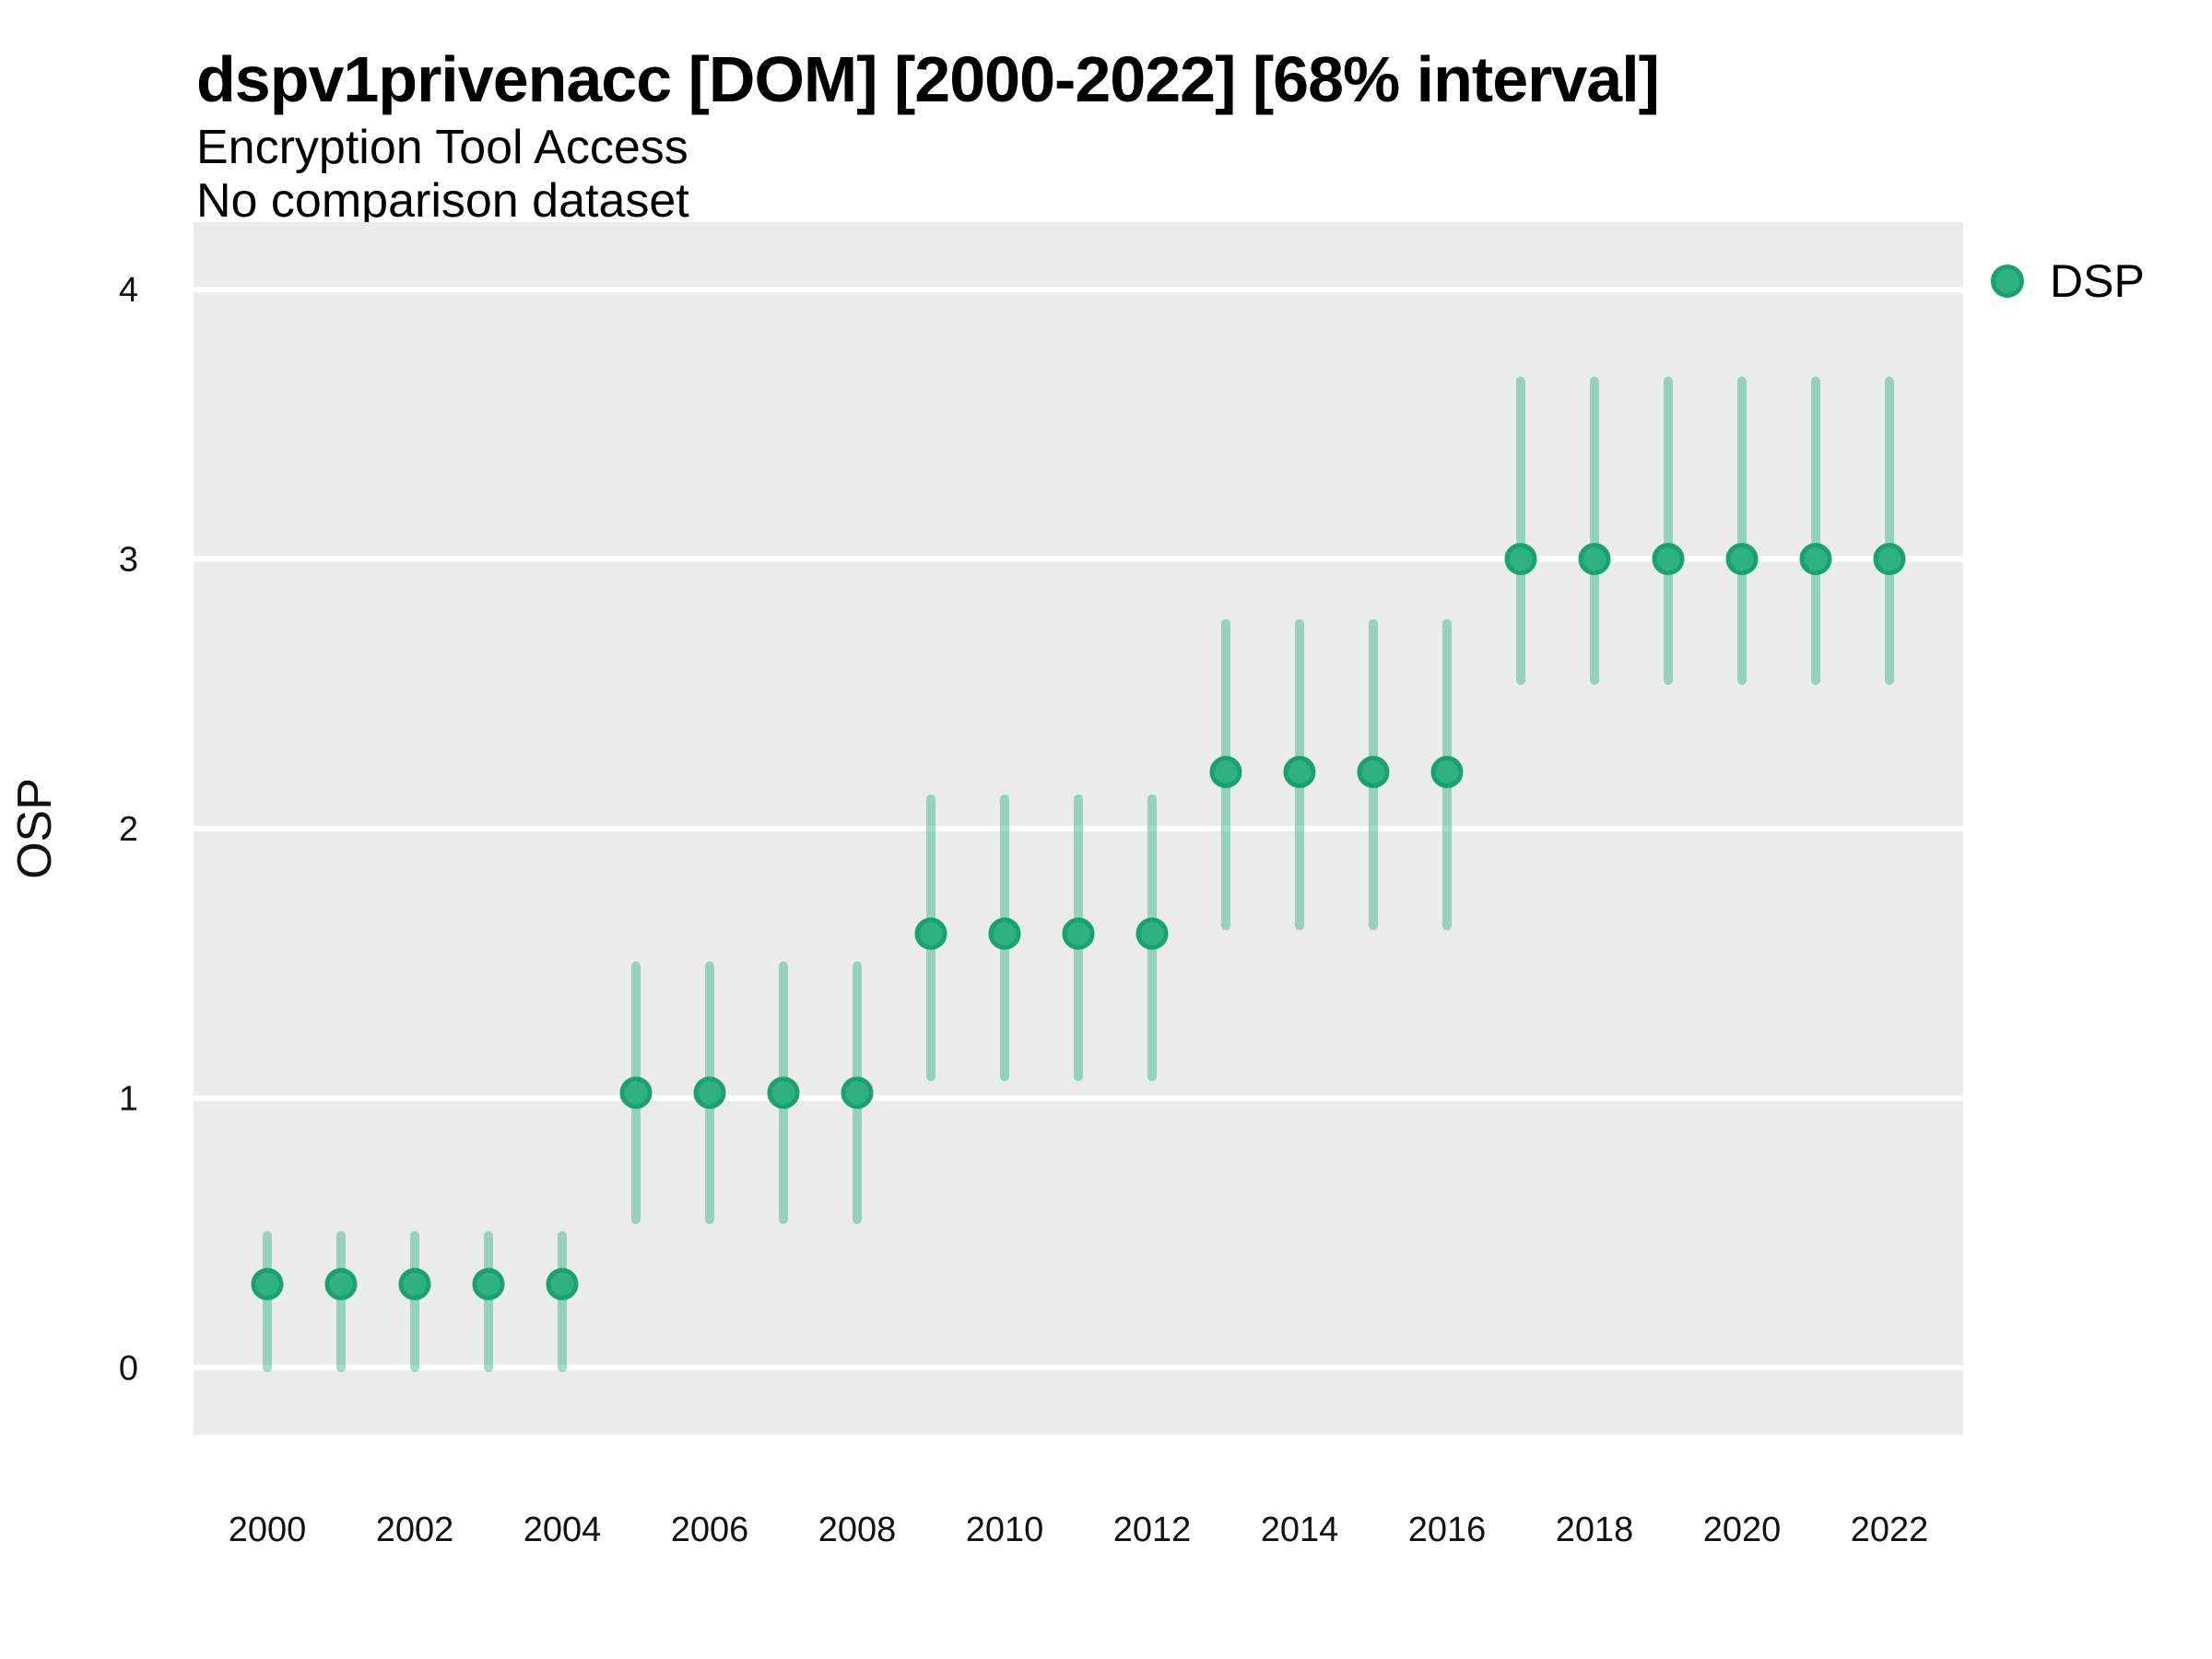 The width and height of the screenshot is (2212, 1659). Describe the element at coordinates (415, 1530) in the screenshot. I see `x-tick-label: 2002` at that location.